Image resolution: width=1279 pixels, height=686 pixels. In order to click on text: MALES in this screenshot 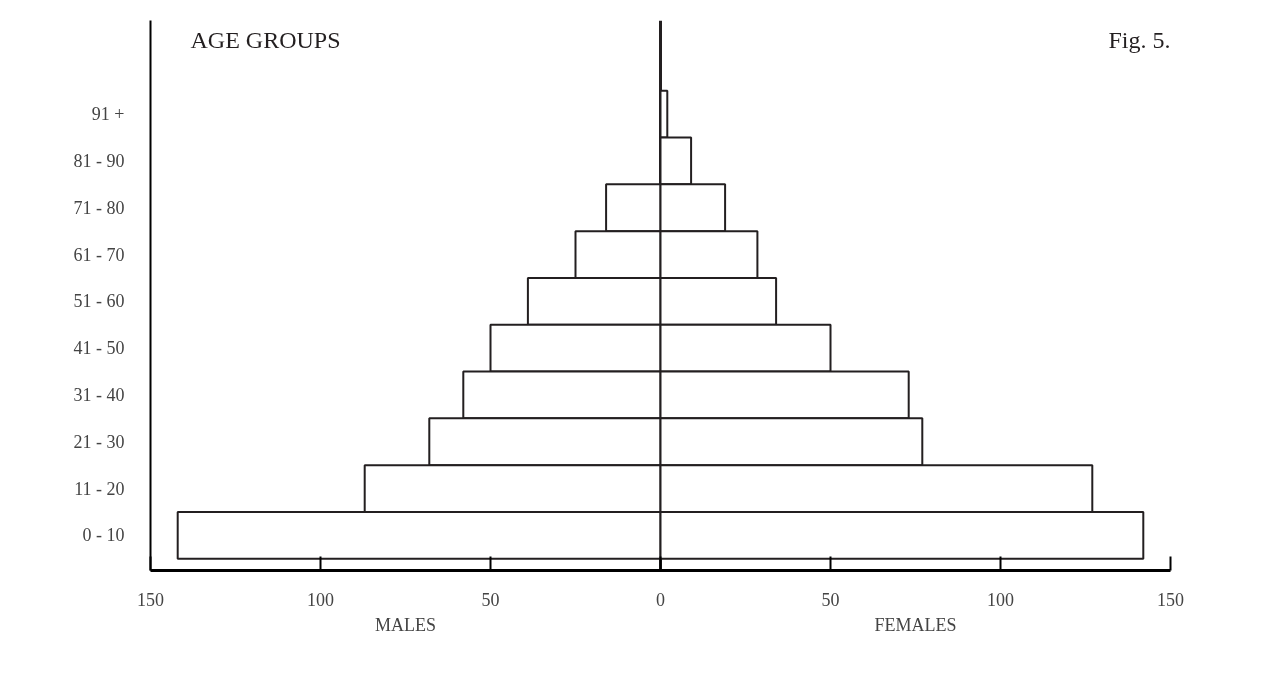, I will do `click(406, 624)`.